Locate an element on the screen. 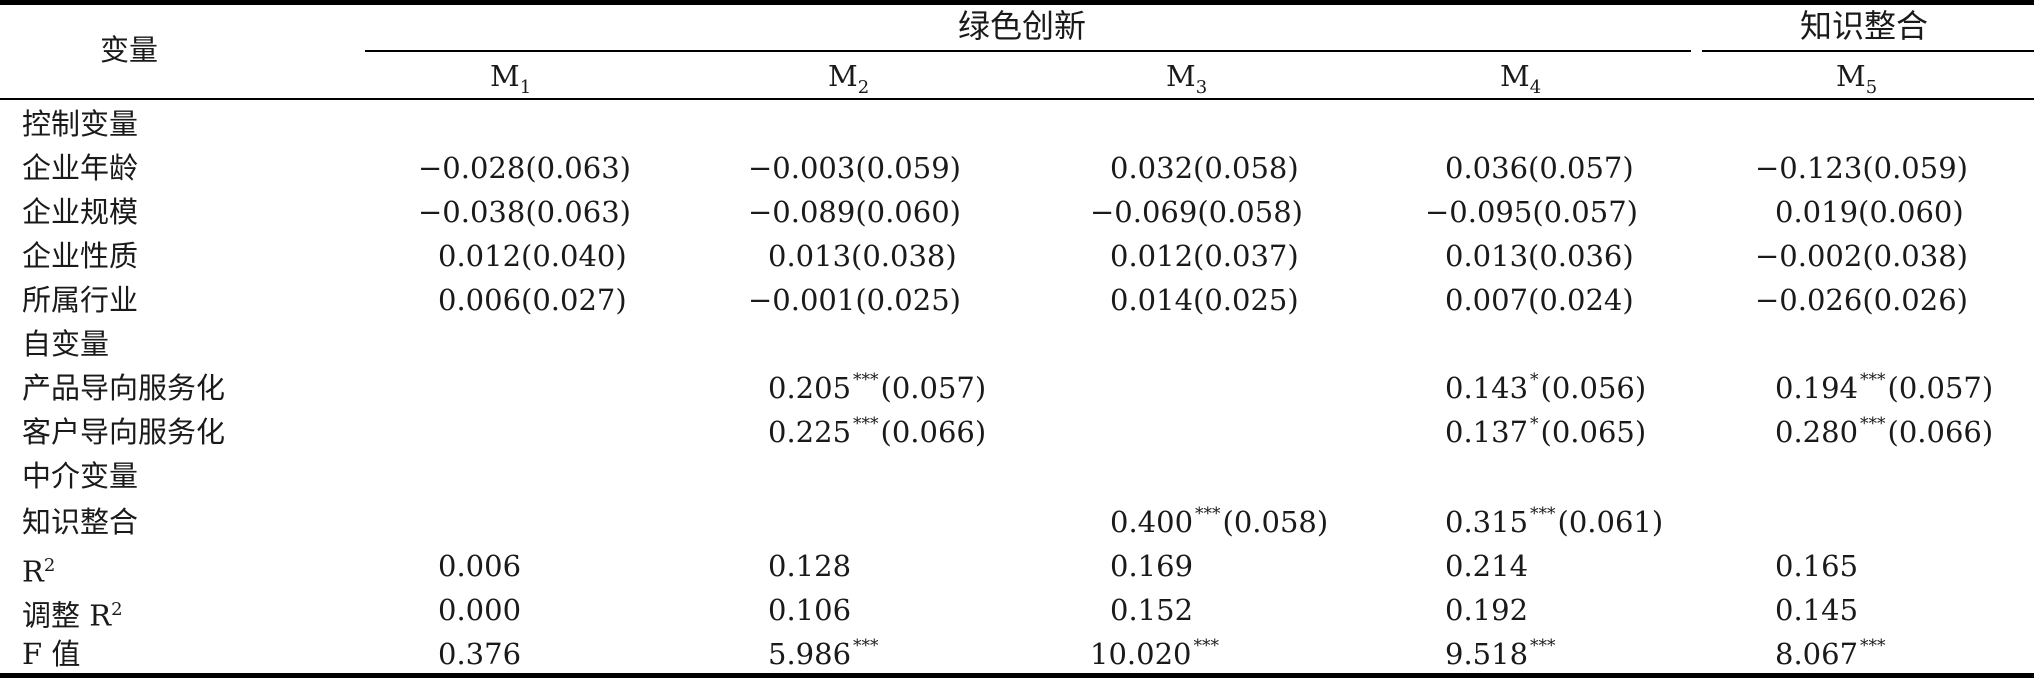  coefficient-value: 0.036 is located at coordinates (1487, 168).